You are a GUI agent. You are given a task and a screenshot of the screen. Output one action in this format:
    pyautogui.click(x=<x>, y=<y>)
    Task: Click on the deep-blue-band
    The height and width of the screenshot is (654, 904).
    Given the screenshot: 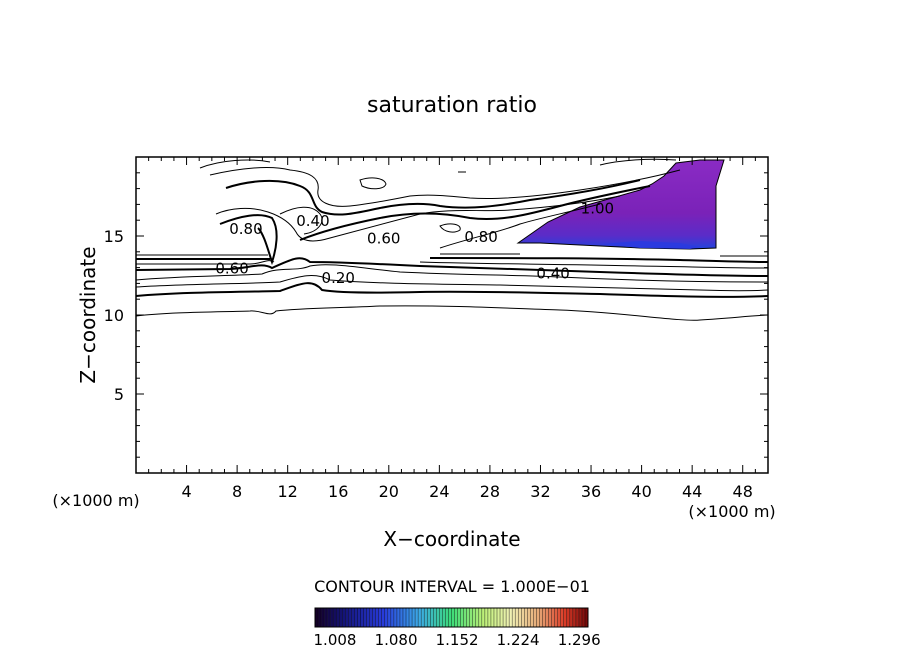 What is the action you would take?
    pyautogui.click(x=650, y=245)
    